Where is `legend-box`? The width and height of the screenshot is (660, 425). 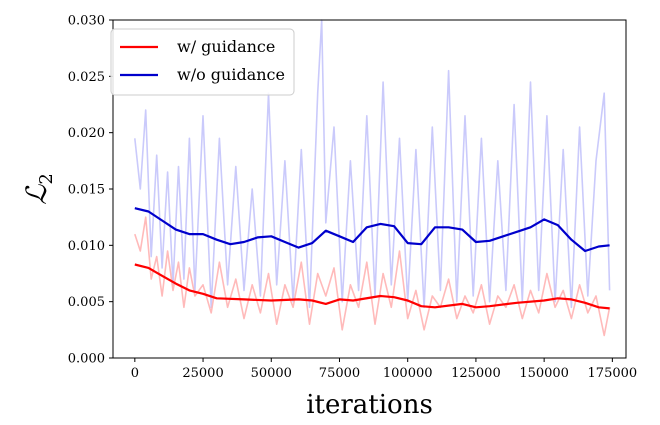 legend-box is located at coordinates (202, 62).